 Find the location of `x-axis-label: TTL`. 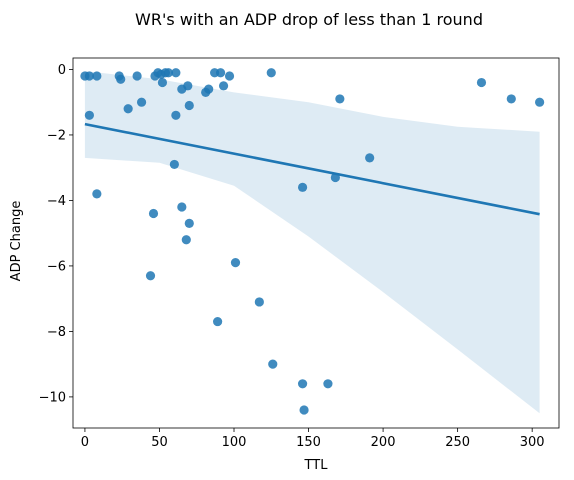

x-axis-label: TTL is located at coordinates (316, 465).